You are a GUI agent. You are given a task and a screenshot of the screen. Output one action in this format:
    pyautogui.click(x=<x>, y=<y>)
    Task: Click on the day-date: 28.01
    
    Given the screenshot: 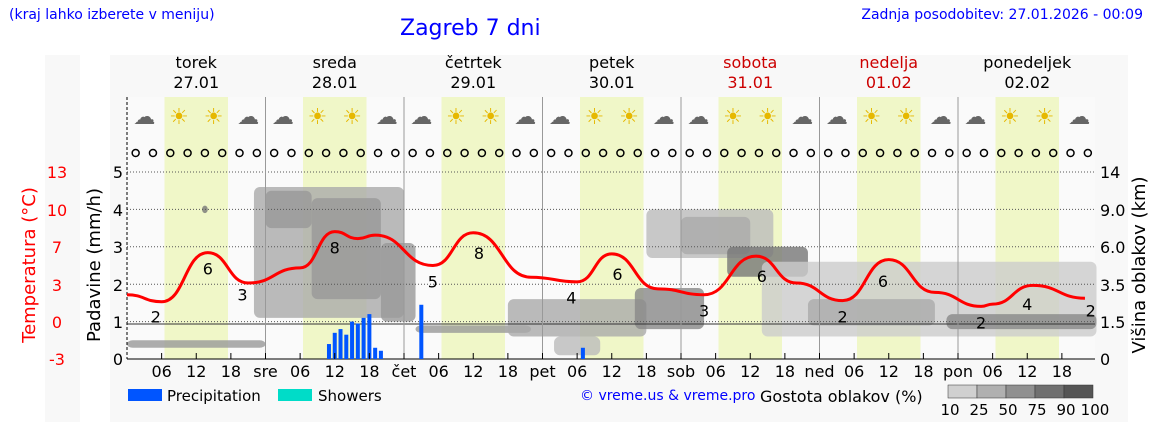 What is the action you would take?
    pyautogui.click(x=335, y=82)
    